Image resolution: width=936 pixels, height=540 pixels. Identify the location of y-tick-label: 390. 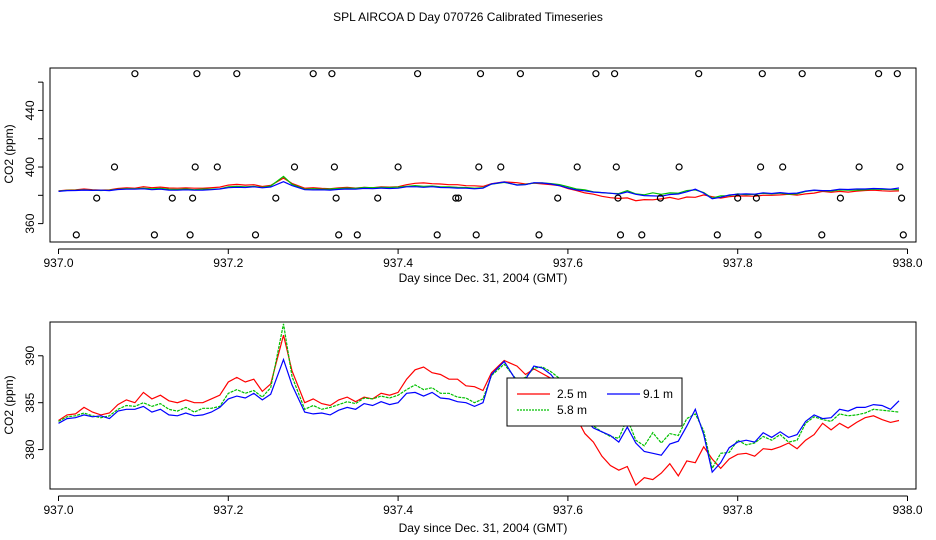
(30, 355).